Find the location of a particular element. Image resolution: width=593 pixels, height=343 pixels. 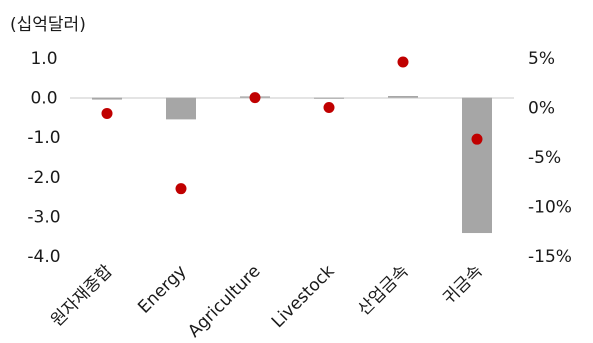

category-label: Energy is located at coordinates (162, 289).